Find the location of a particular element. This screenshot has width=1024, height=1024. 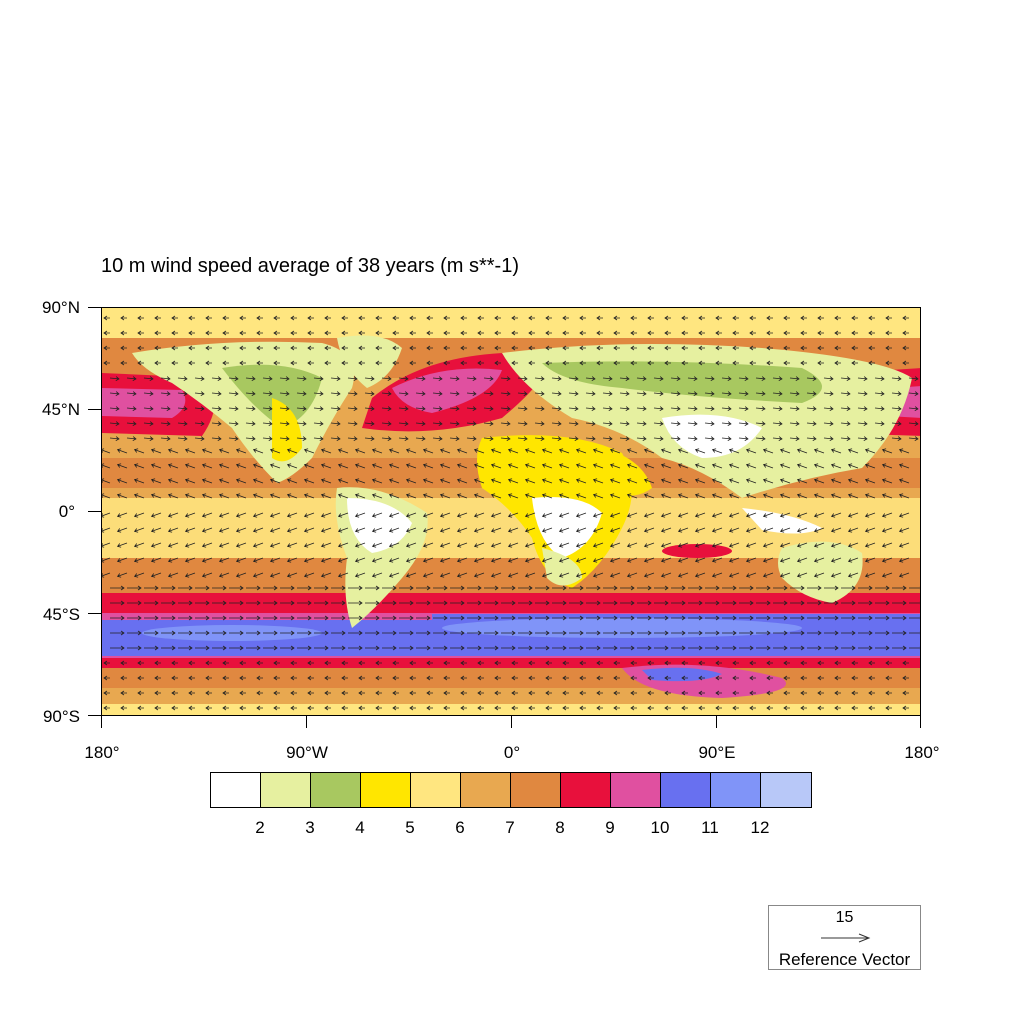

y-label-45n: 45°N is located at coordinates (61, 409).